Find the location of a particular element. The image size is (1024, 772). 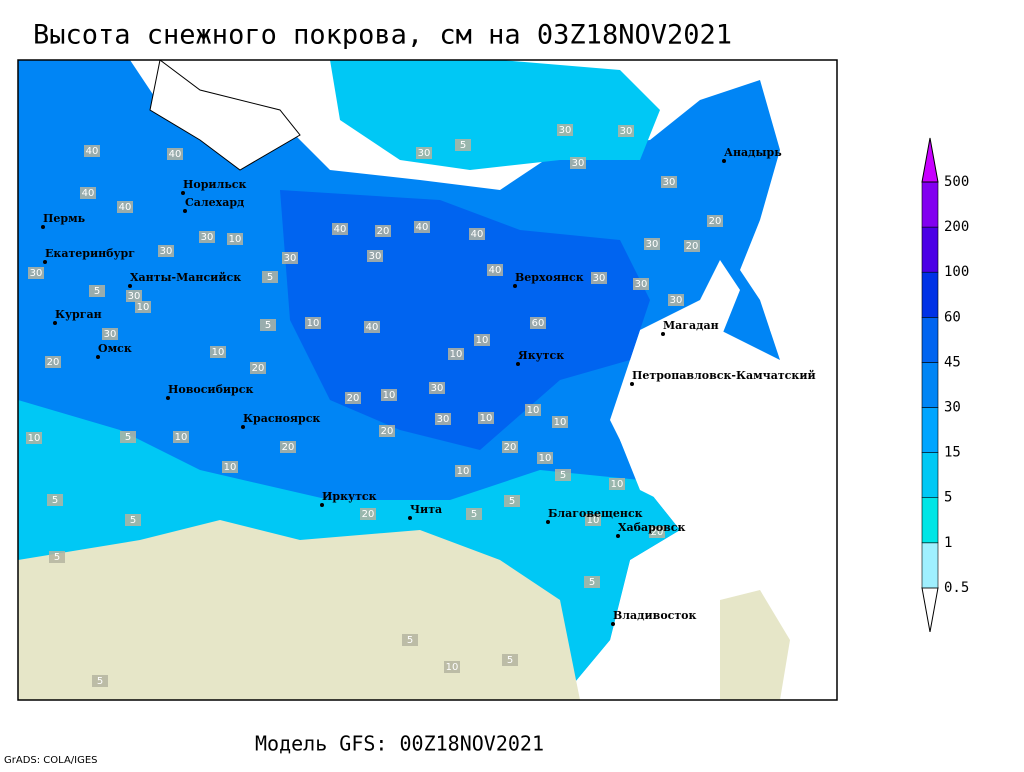

city-label: Петропавловск-Камчатский is located at coordinates (724, 375).